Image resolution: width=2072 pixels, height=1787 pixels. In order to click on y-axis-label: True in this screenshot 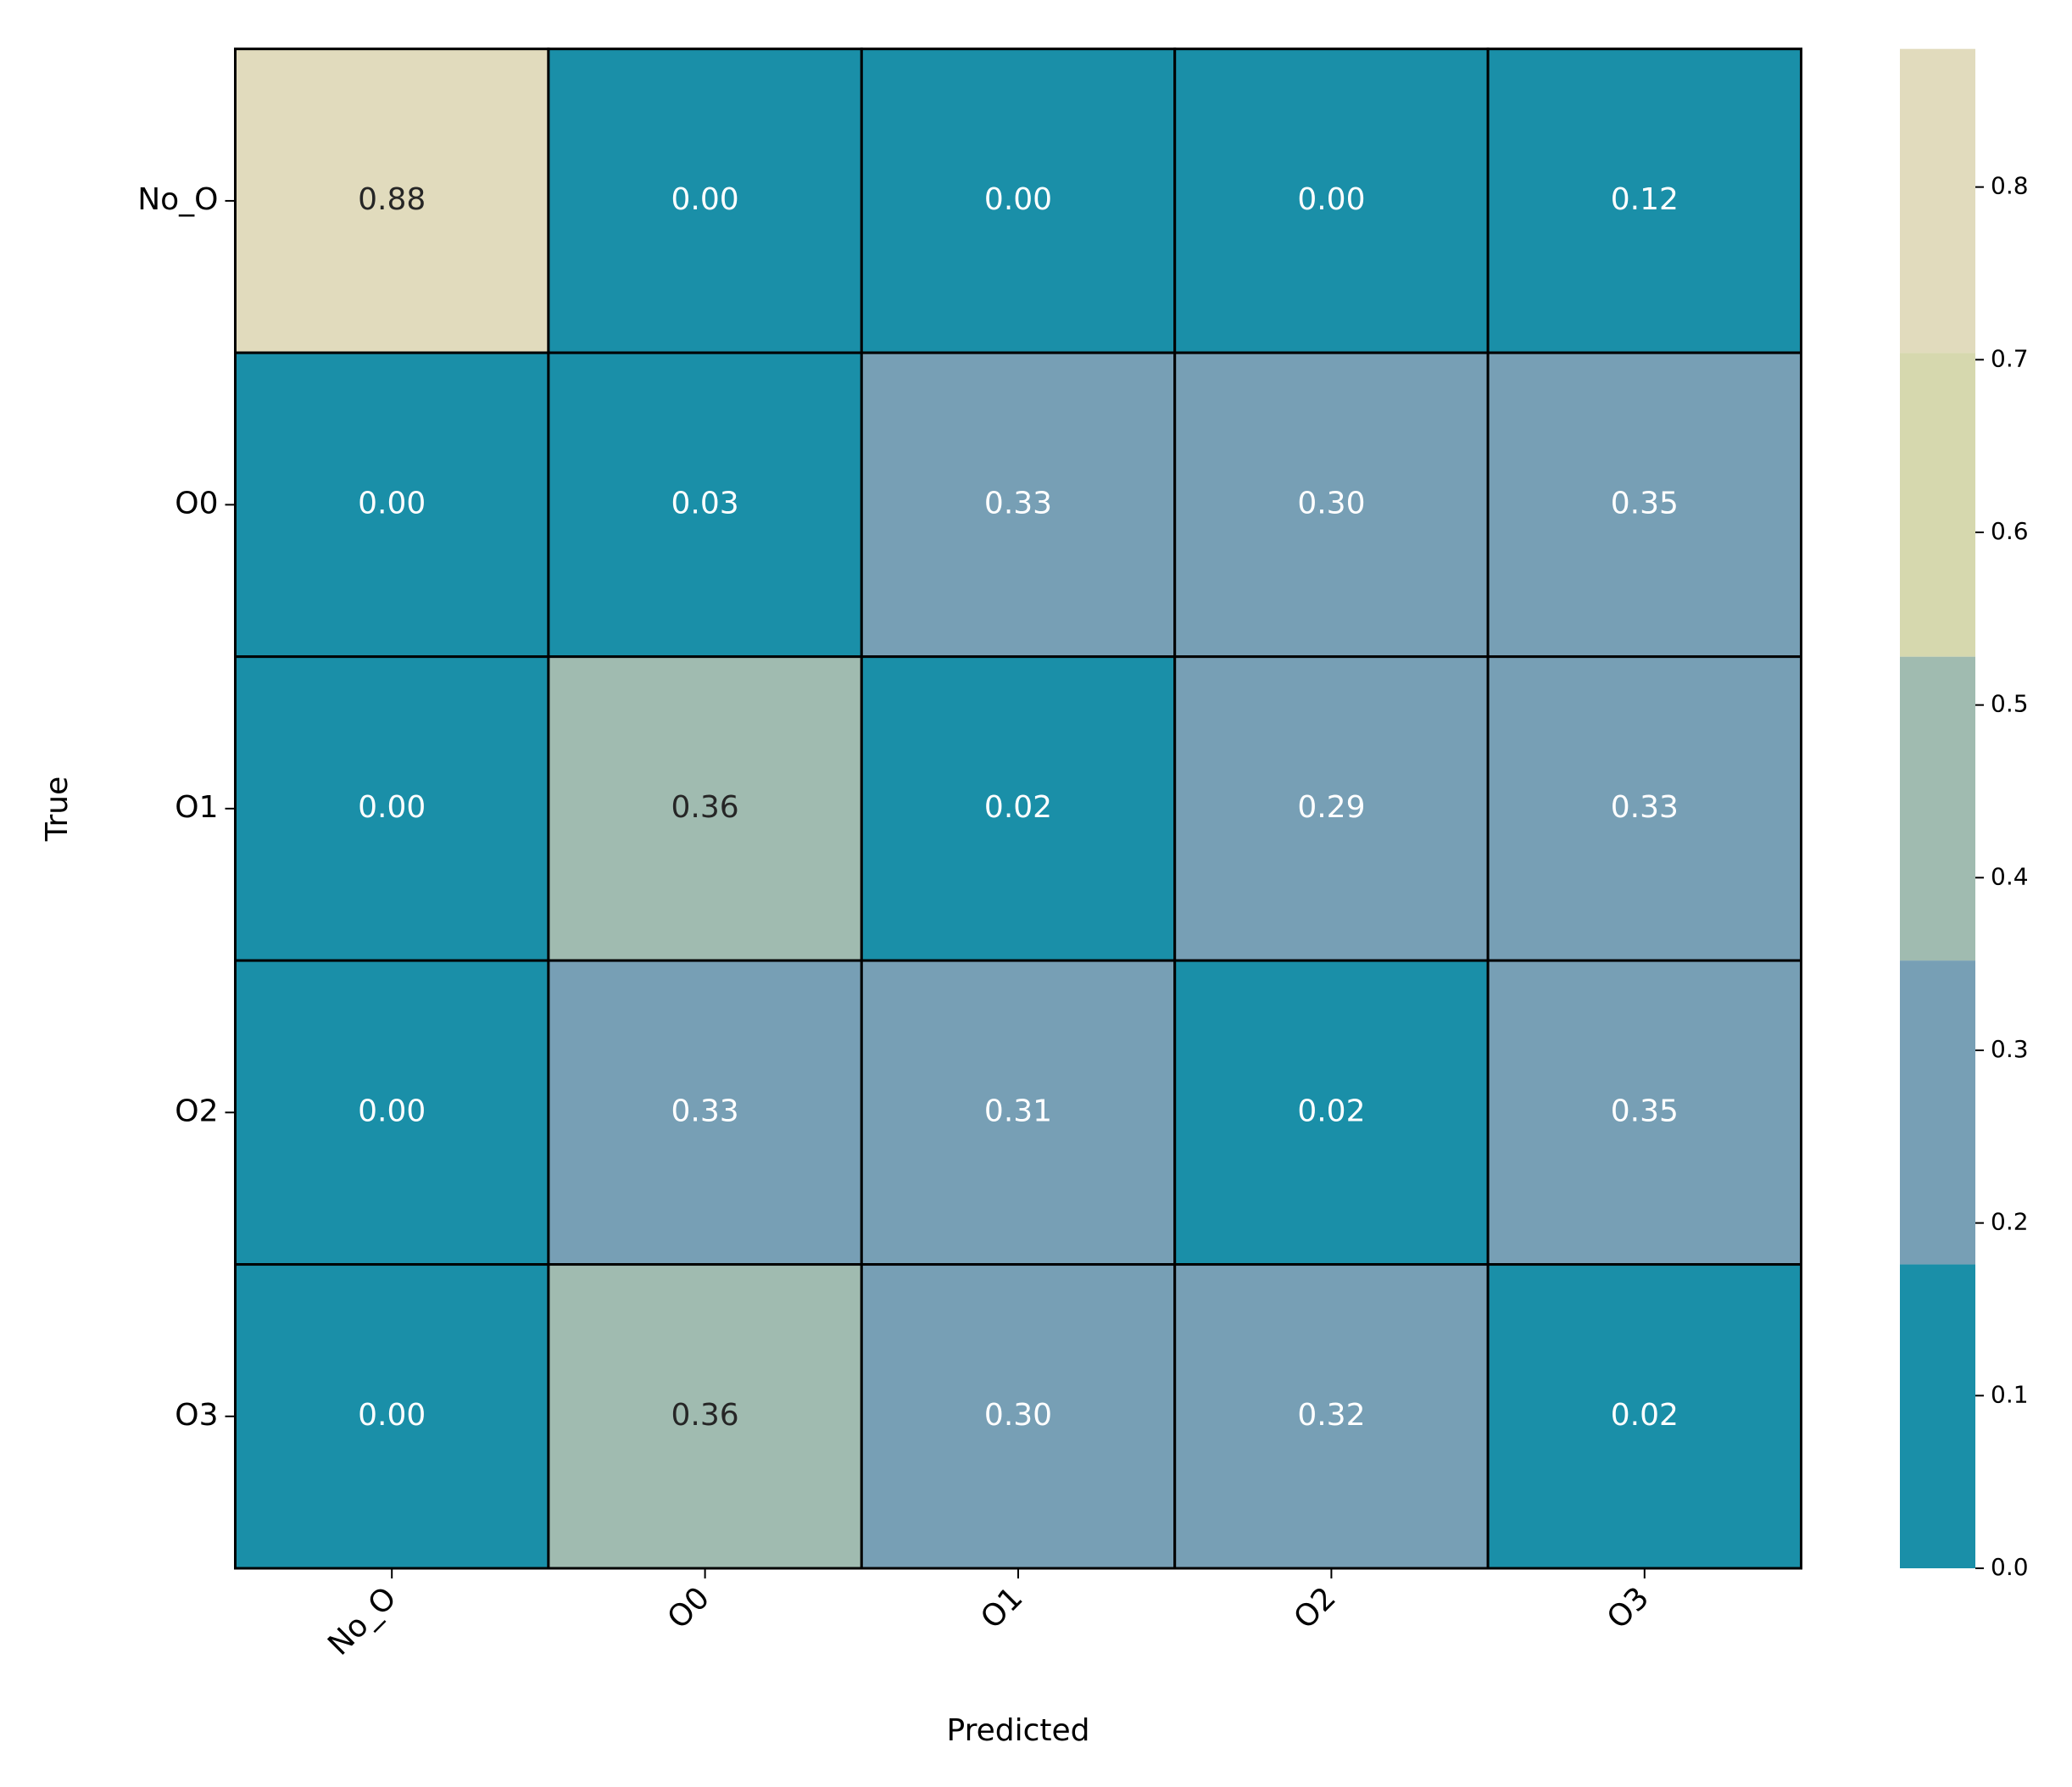, I will do `click(57, 809)`.